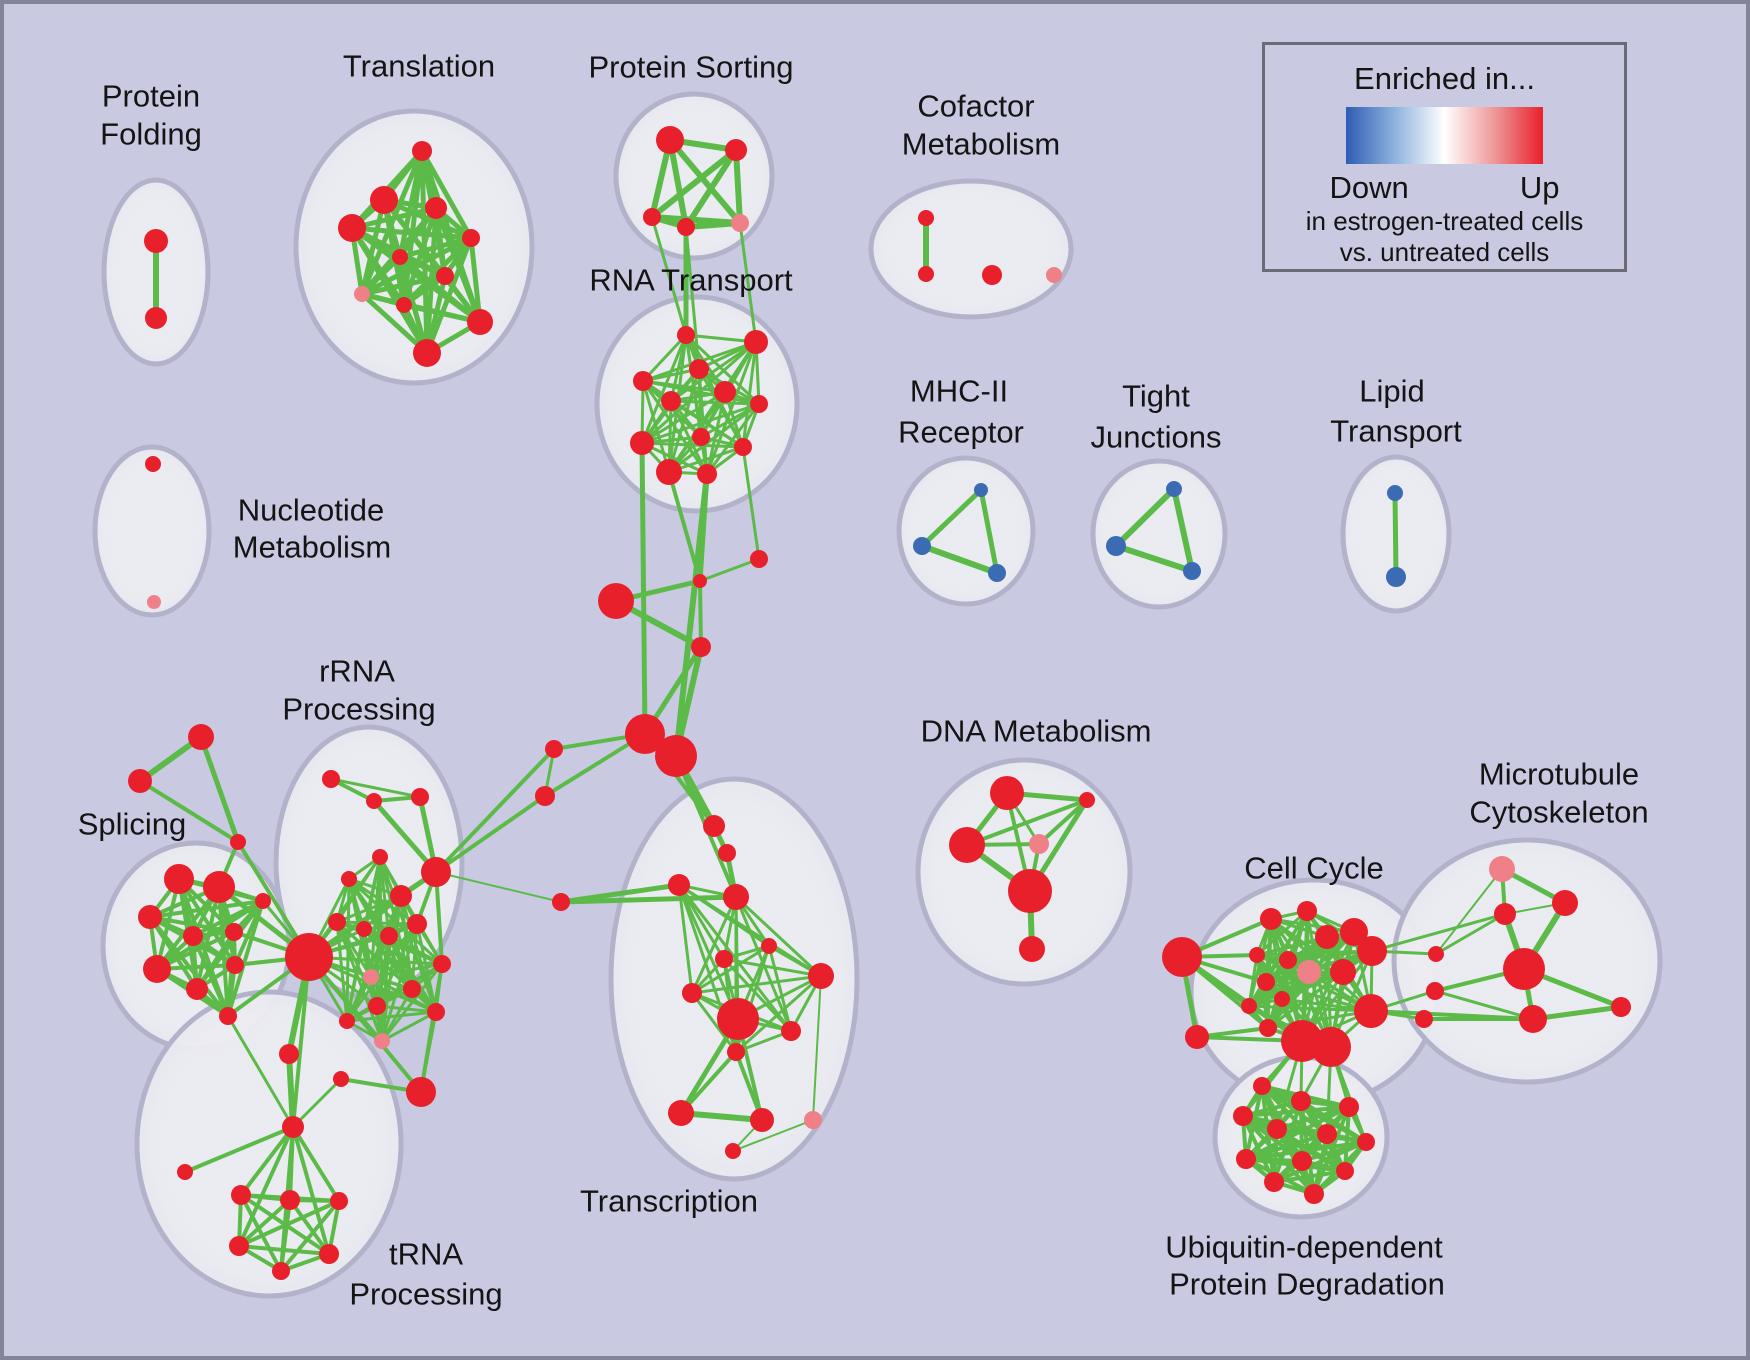 This screenshot has height=1360, width=1750. Describe the element at coordinates (643, 381) in the screenshot. I see `node-rt4-red` at that location.